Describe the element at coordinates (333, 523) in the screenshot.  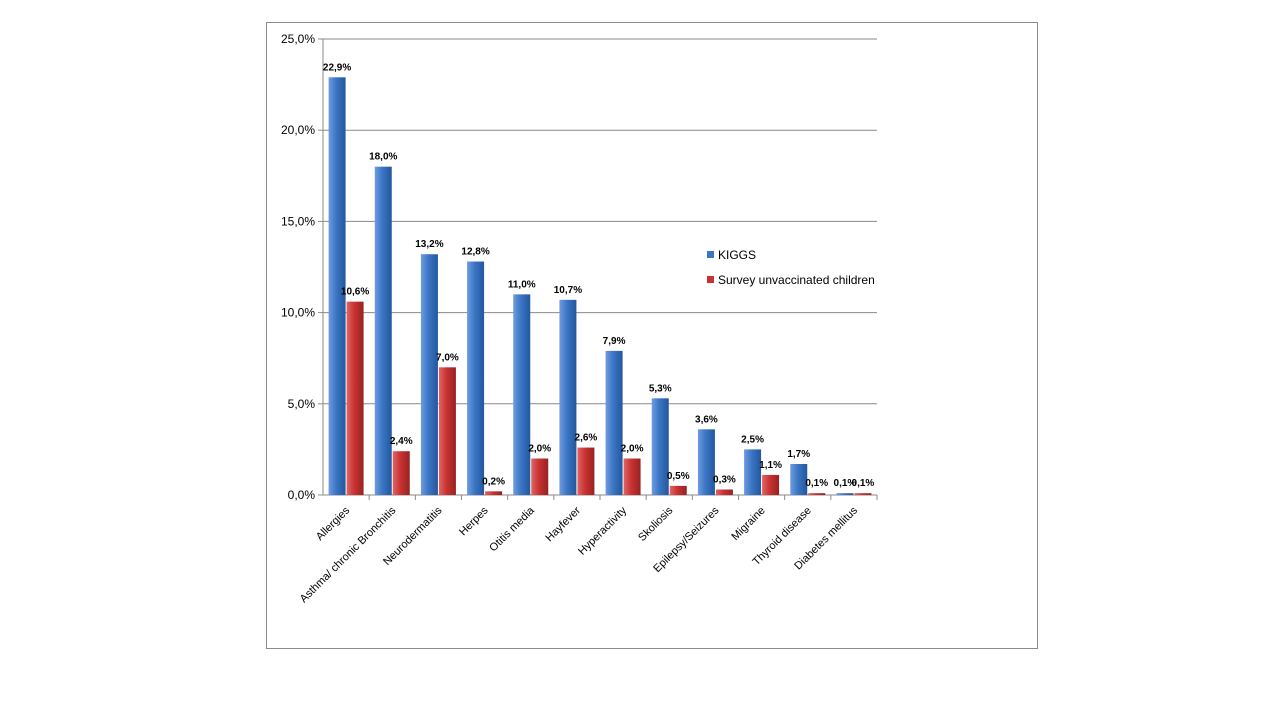
I see `x-tick-label: Allergies` at that location.